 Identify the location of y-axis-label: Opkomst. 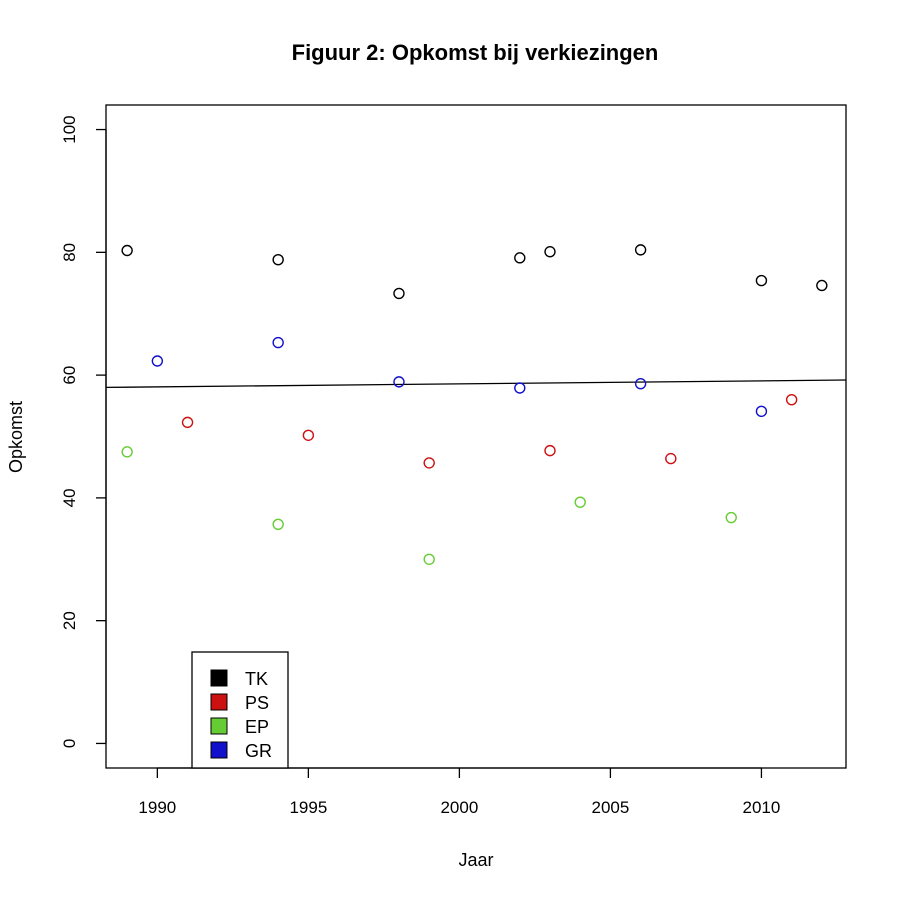
(16, 437).